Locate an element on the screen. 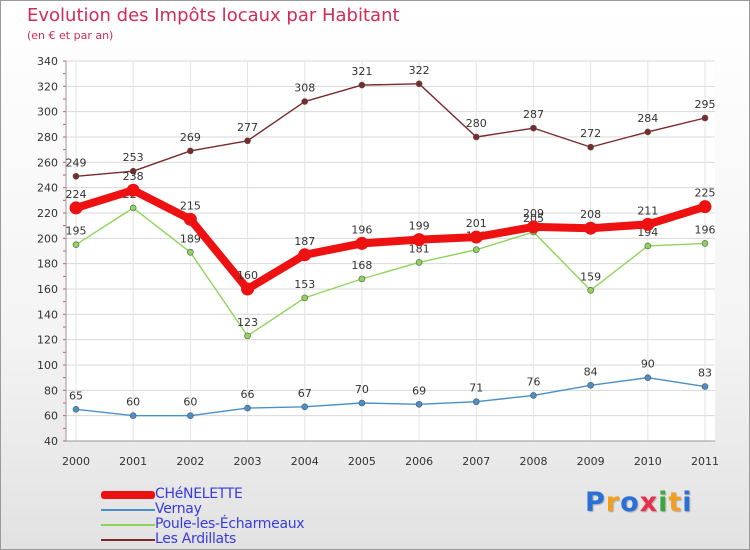 The width and height of the screenshot is (750, 550). x-tick-label: 2009 is located at coordinates (591, 461).